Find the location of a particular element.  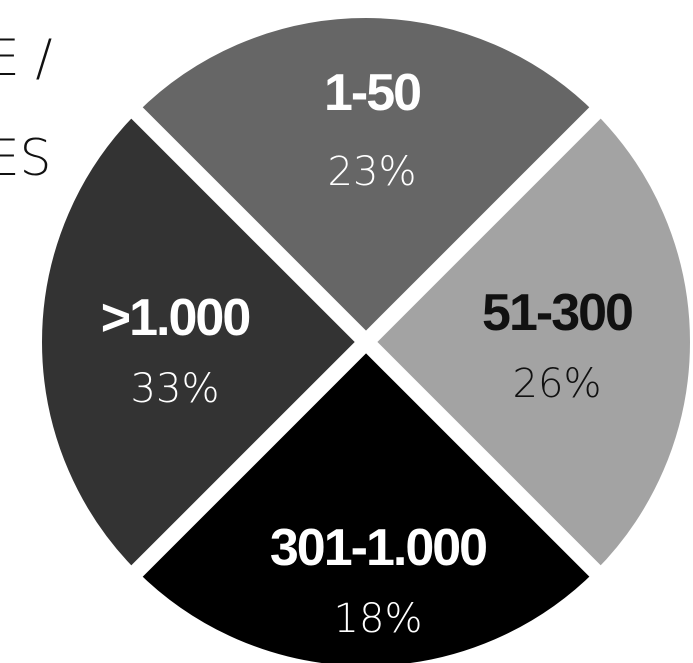

slice-value-2: 26% is located at coordinates (557, 384).